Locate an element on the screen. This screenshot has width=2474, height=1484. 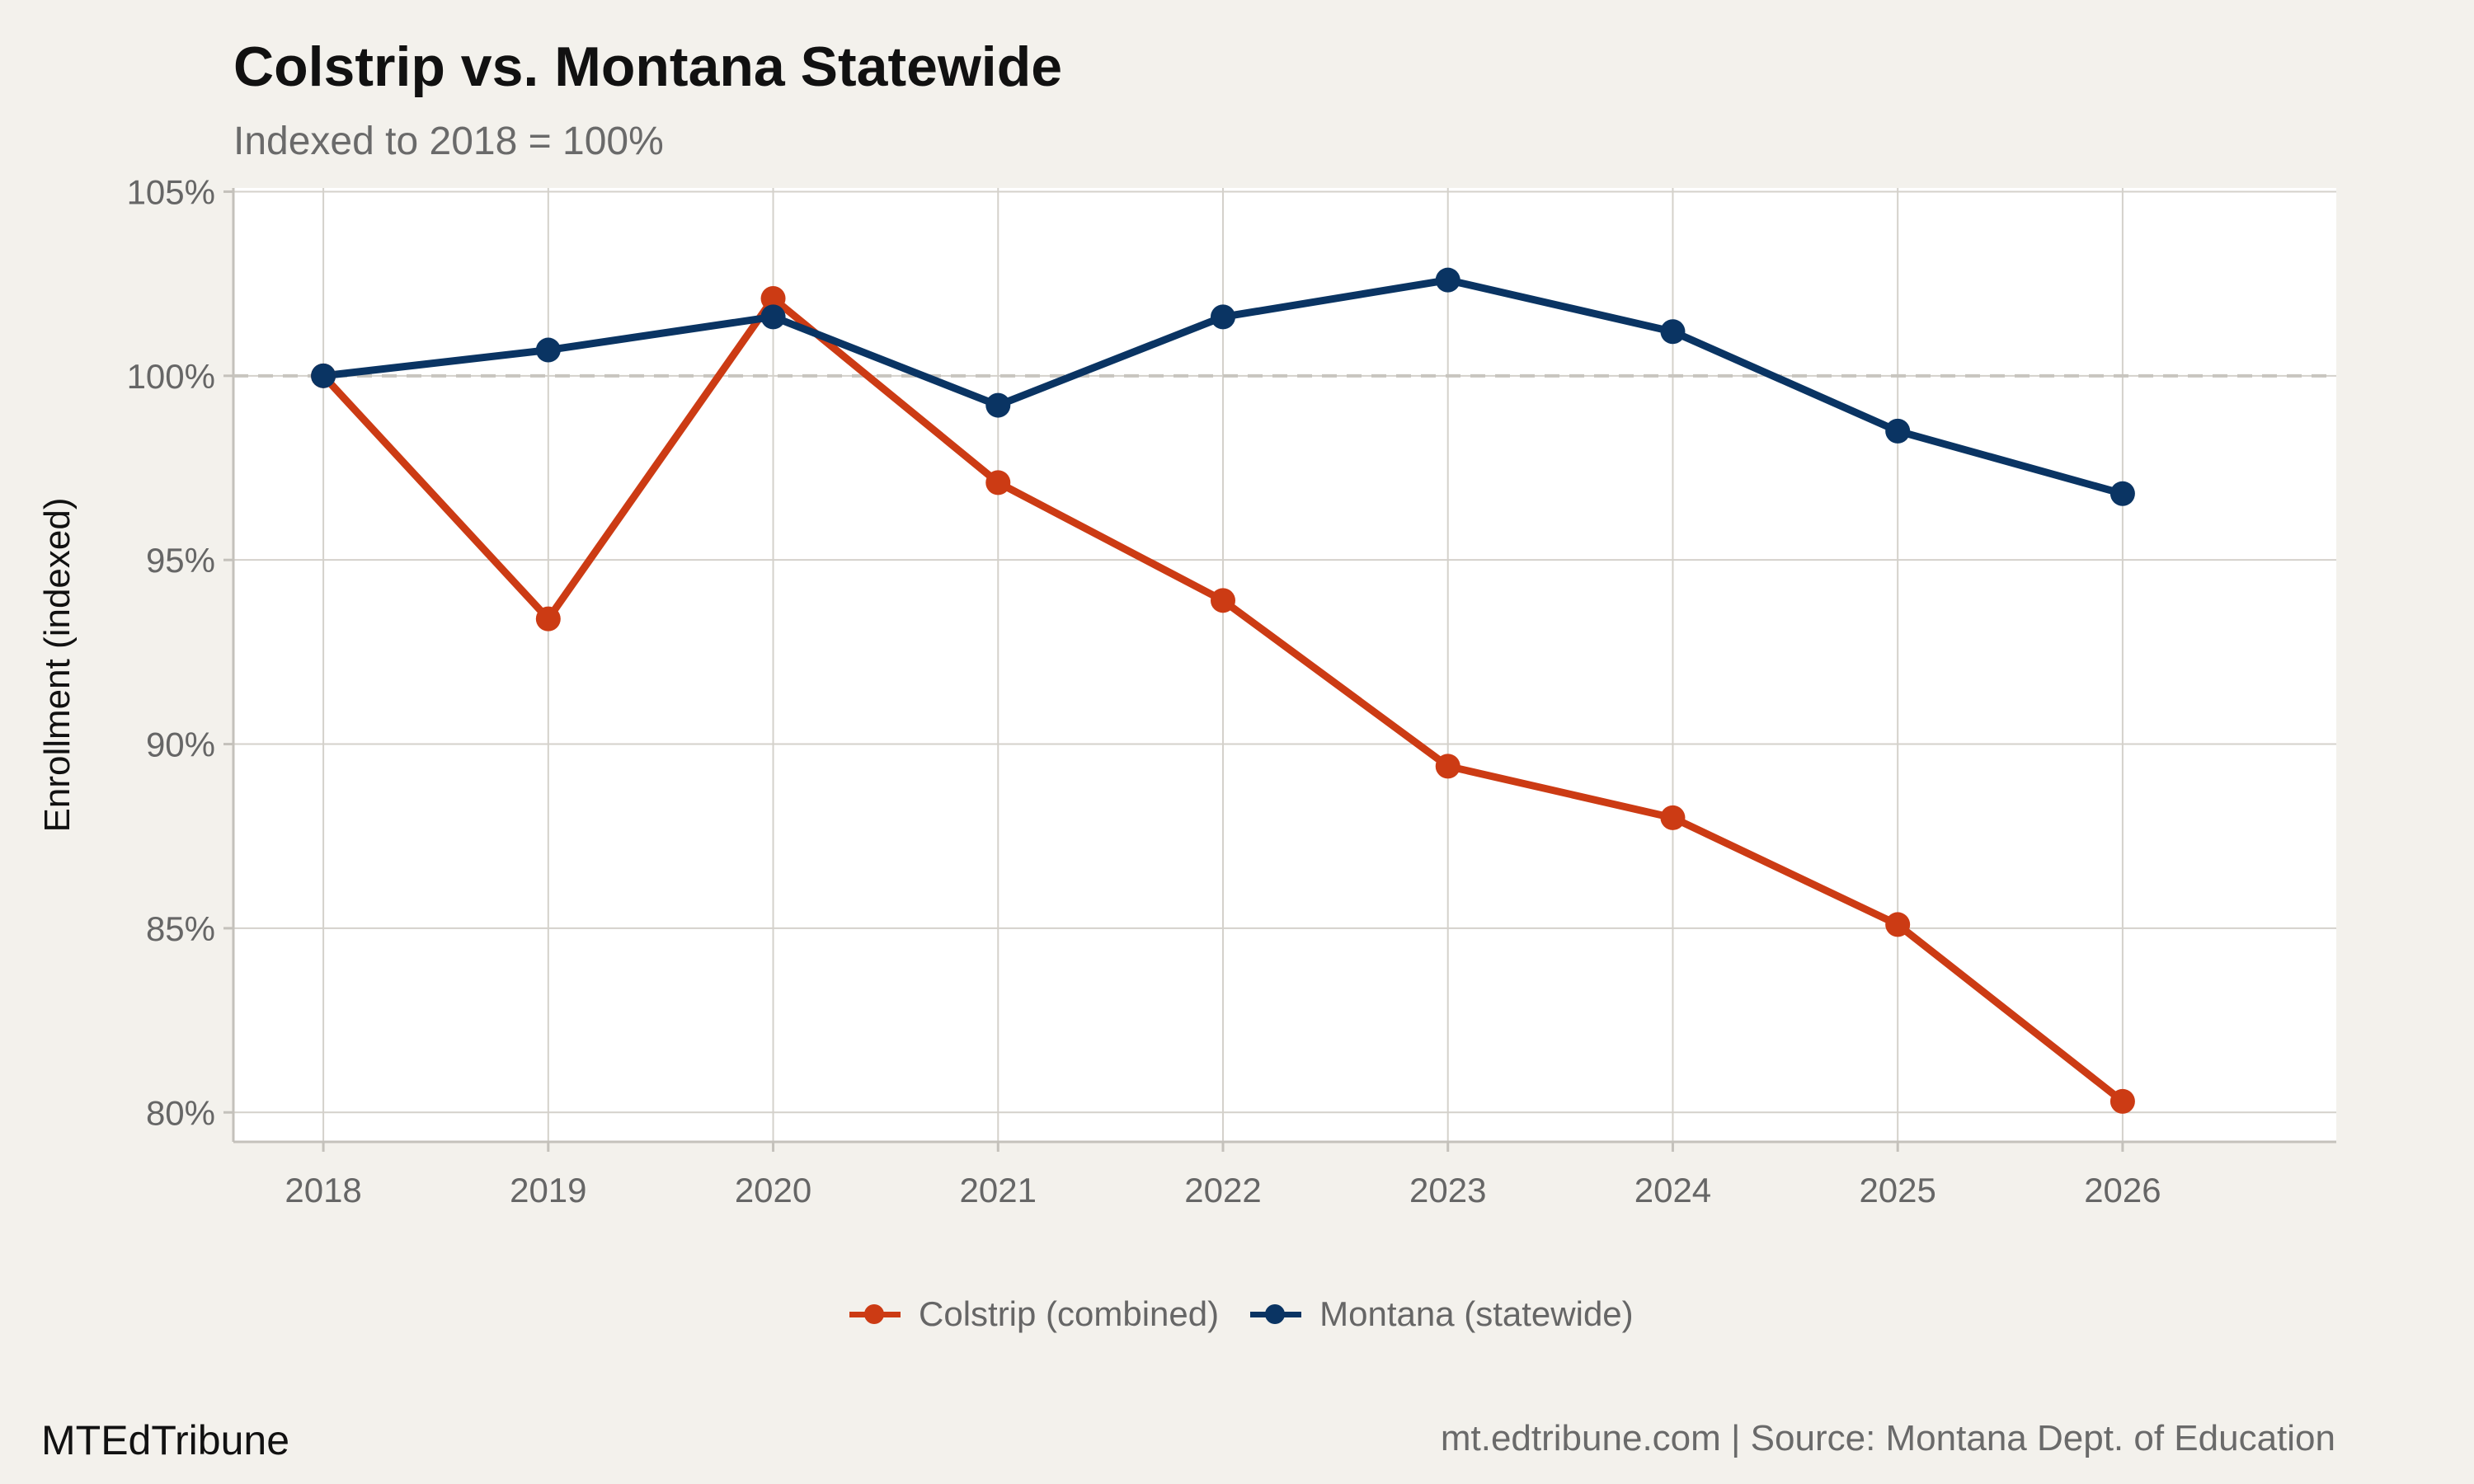
x-tick-label: 2018 is located at coordinates (323, 1190).